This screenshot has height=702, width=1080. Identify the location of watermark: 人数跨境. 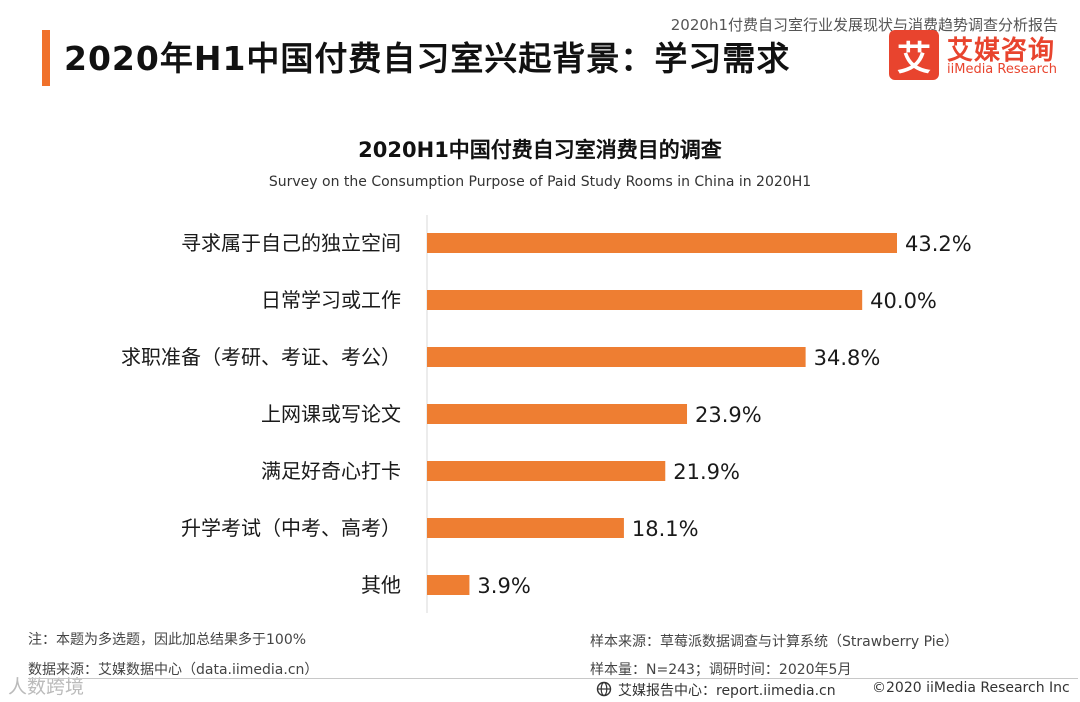
(46, 687).